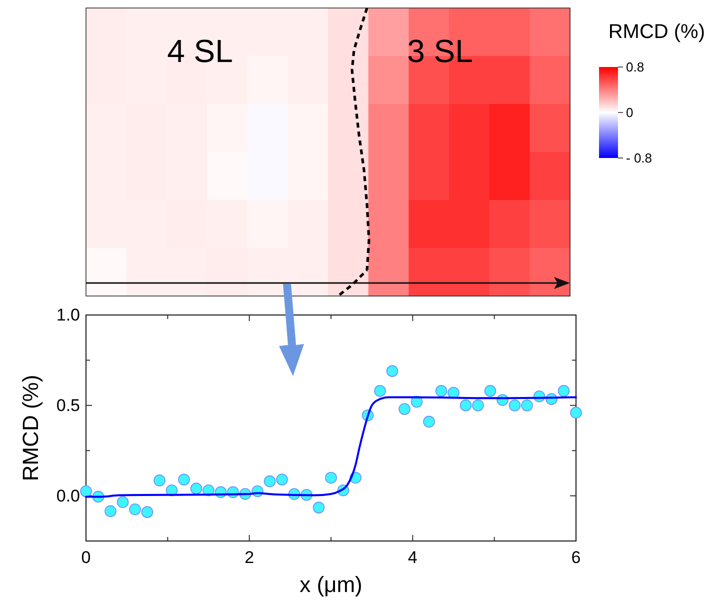 The image size is (709, 603). What do you see at coordinates (413, 557) in the screenshot?
I see `x-tick-label: 4` at bounding box center [413, 557].